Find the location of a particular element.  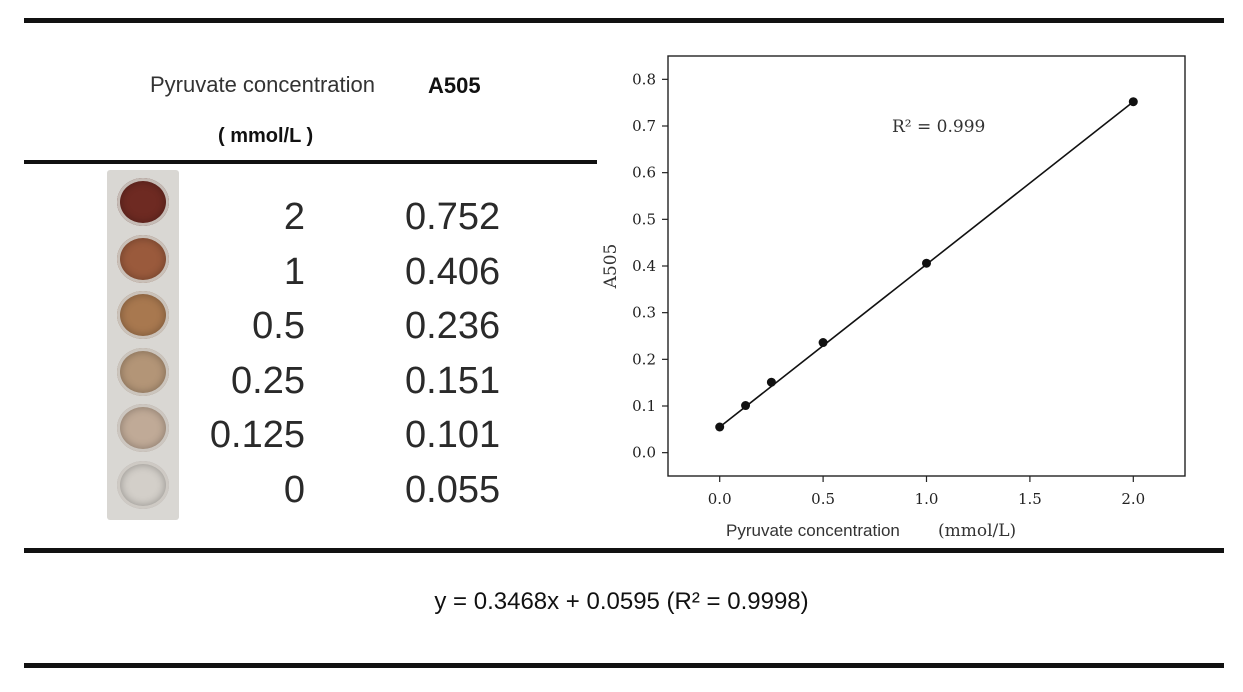

table-row: 0.5 0.236 is located at coordinates (300, 330).